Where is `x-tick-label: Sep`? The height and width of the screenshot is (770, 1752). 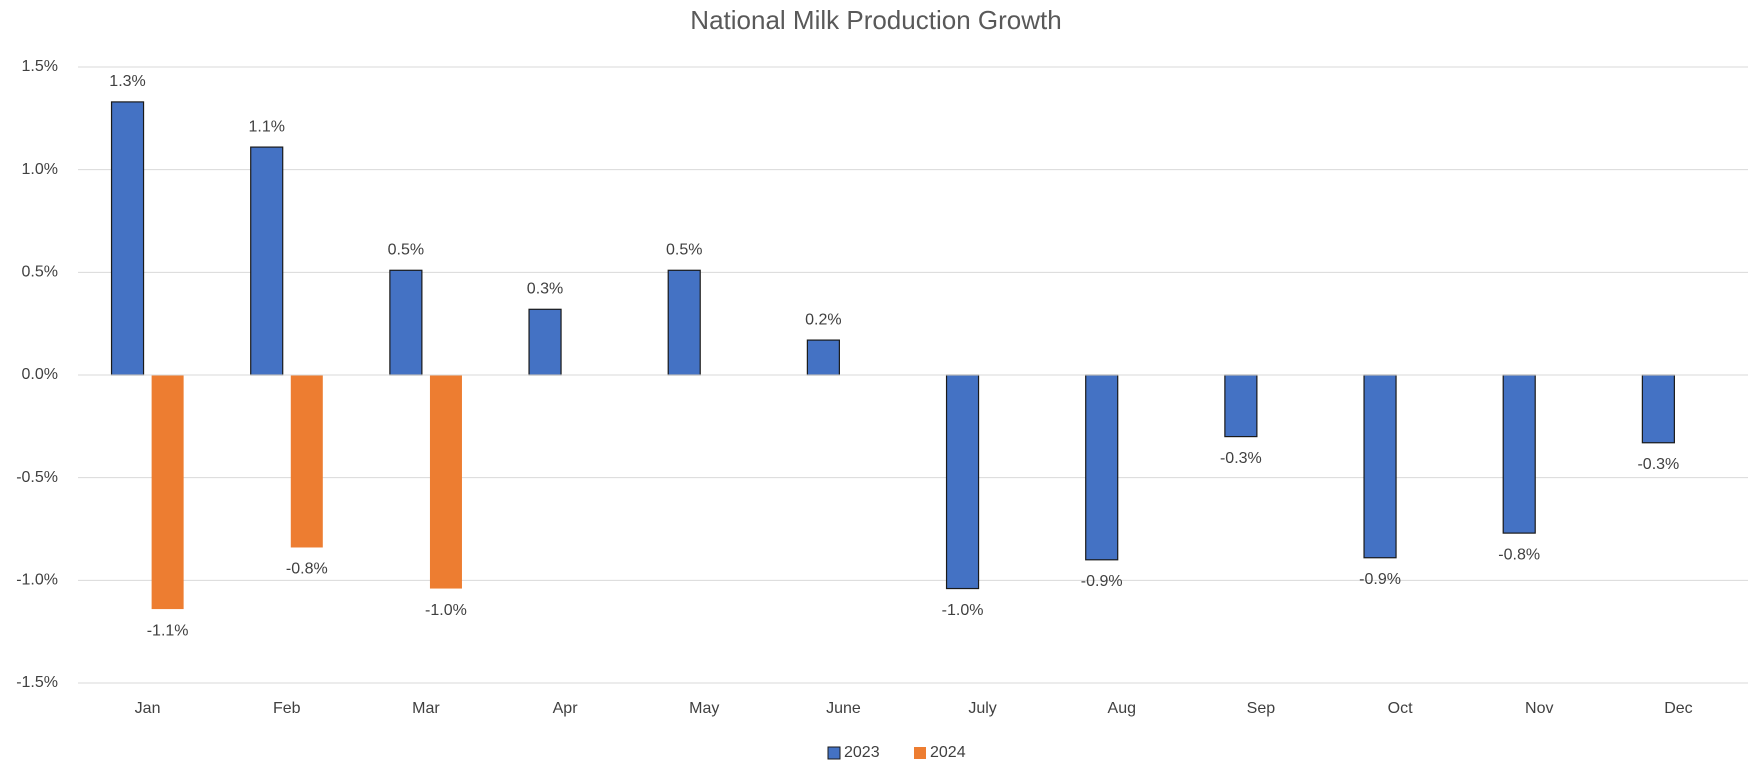
x-tick-label: Sep is located at coordinates (1261, 708).